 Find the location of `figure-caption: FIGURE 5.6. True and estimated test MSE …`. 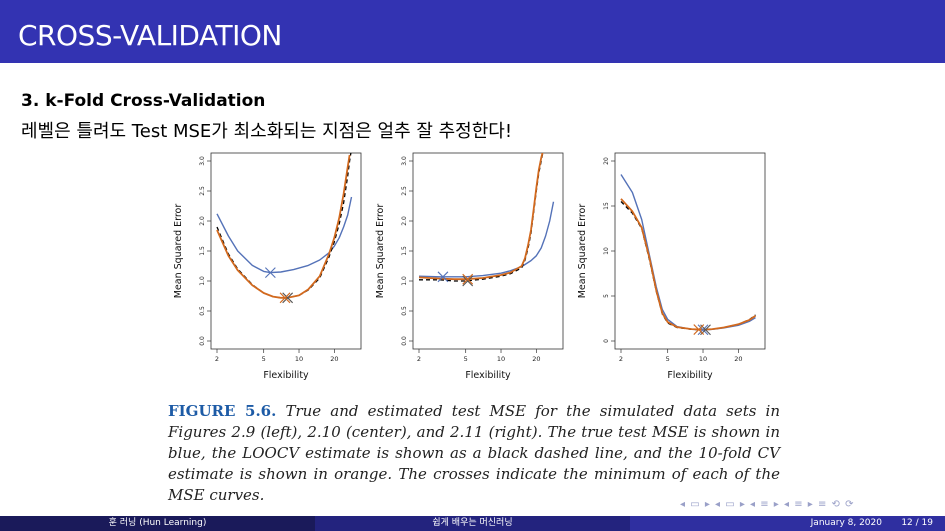

figure-caption: FIGURE 5.6. True and estimated test MSE … is located at coordinates (474, 453).